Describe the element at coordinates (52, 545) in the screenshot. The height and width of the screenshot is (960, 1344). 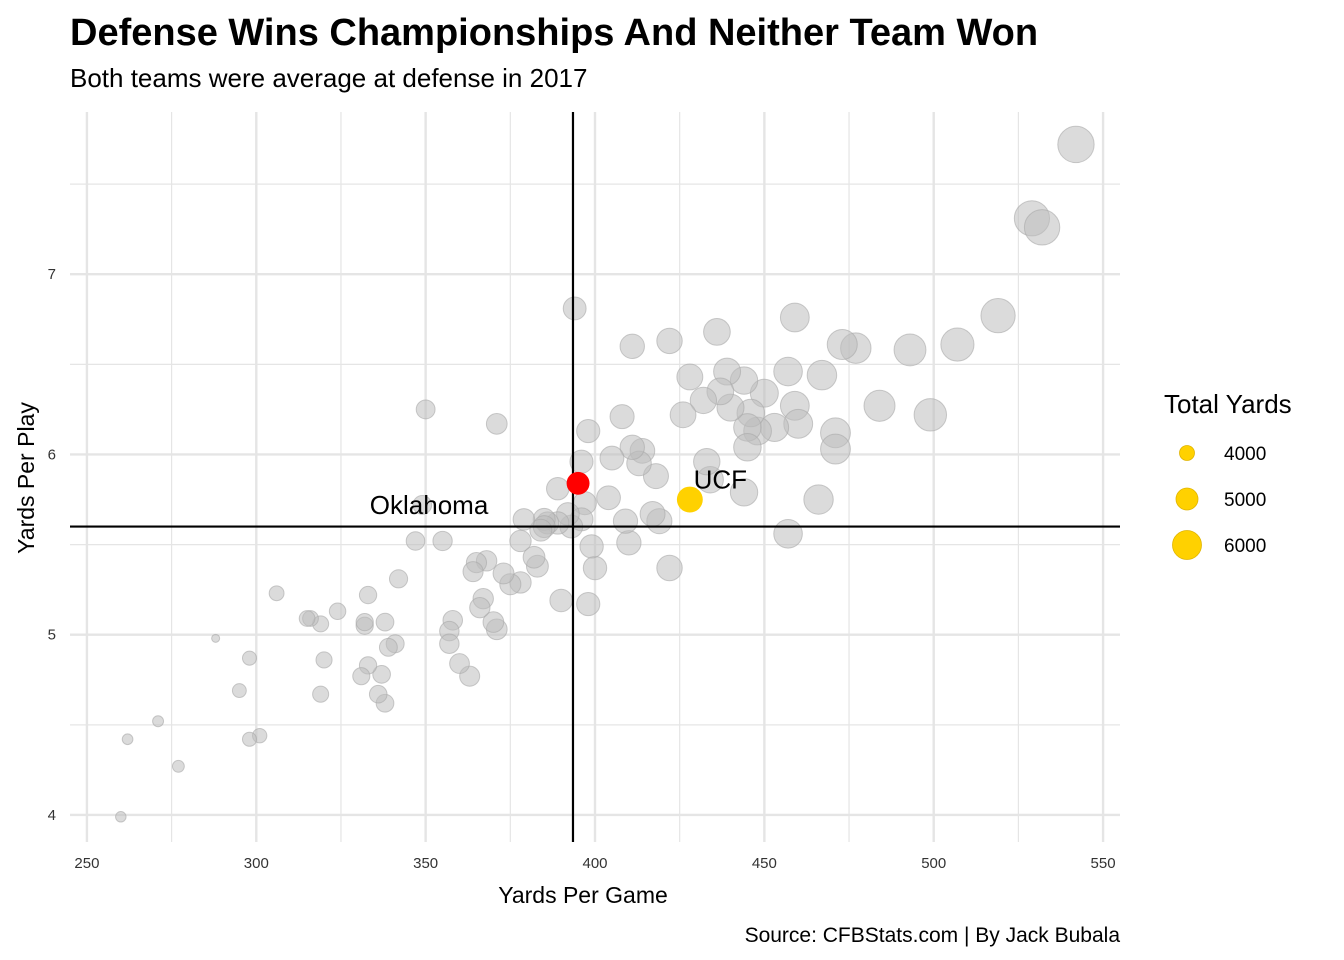
I see `y-tick-labels: 4 5 6 7` at that location.